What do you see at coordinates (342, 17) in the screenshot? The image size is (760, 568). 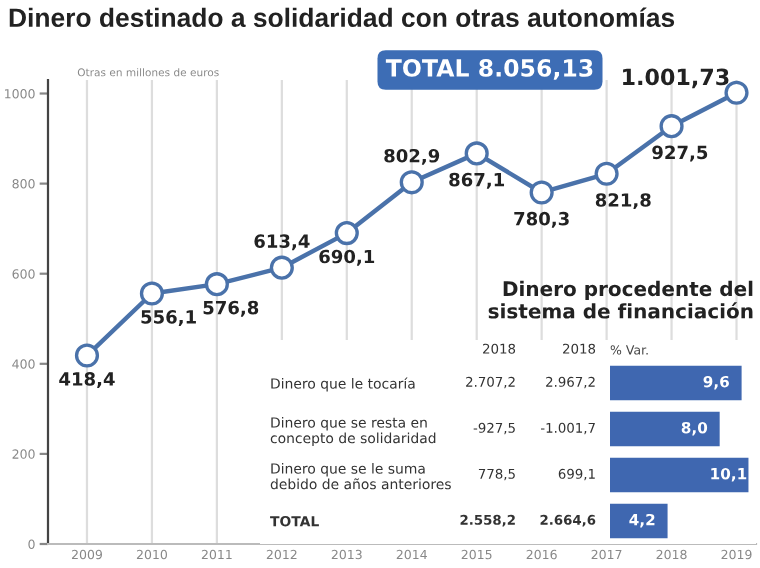 I see `chart-title: Dinero destinado a solidaridad con otras autonomías` at bounding box center [342, 17].